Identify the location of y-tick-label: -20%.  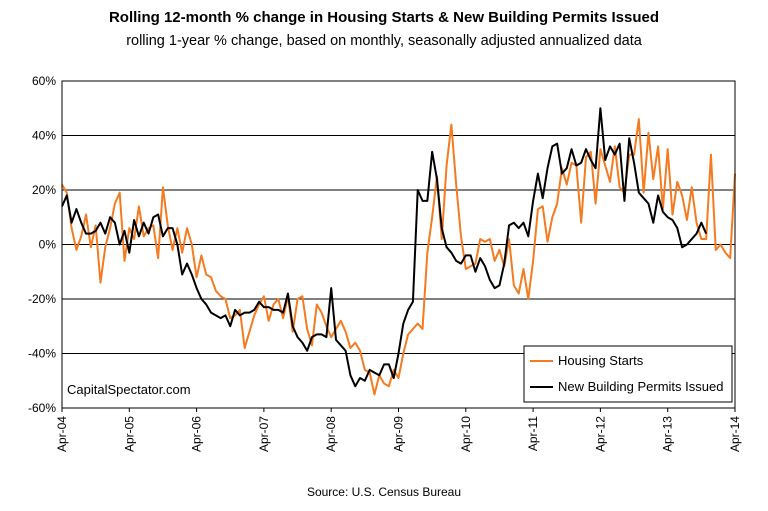
(42, 299).